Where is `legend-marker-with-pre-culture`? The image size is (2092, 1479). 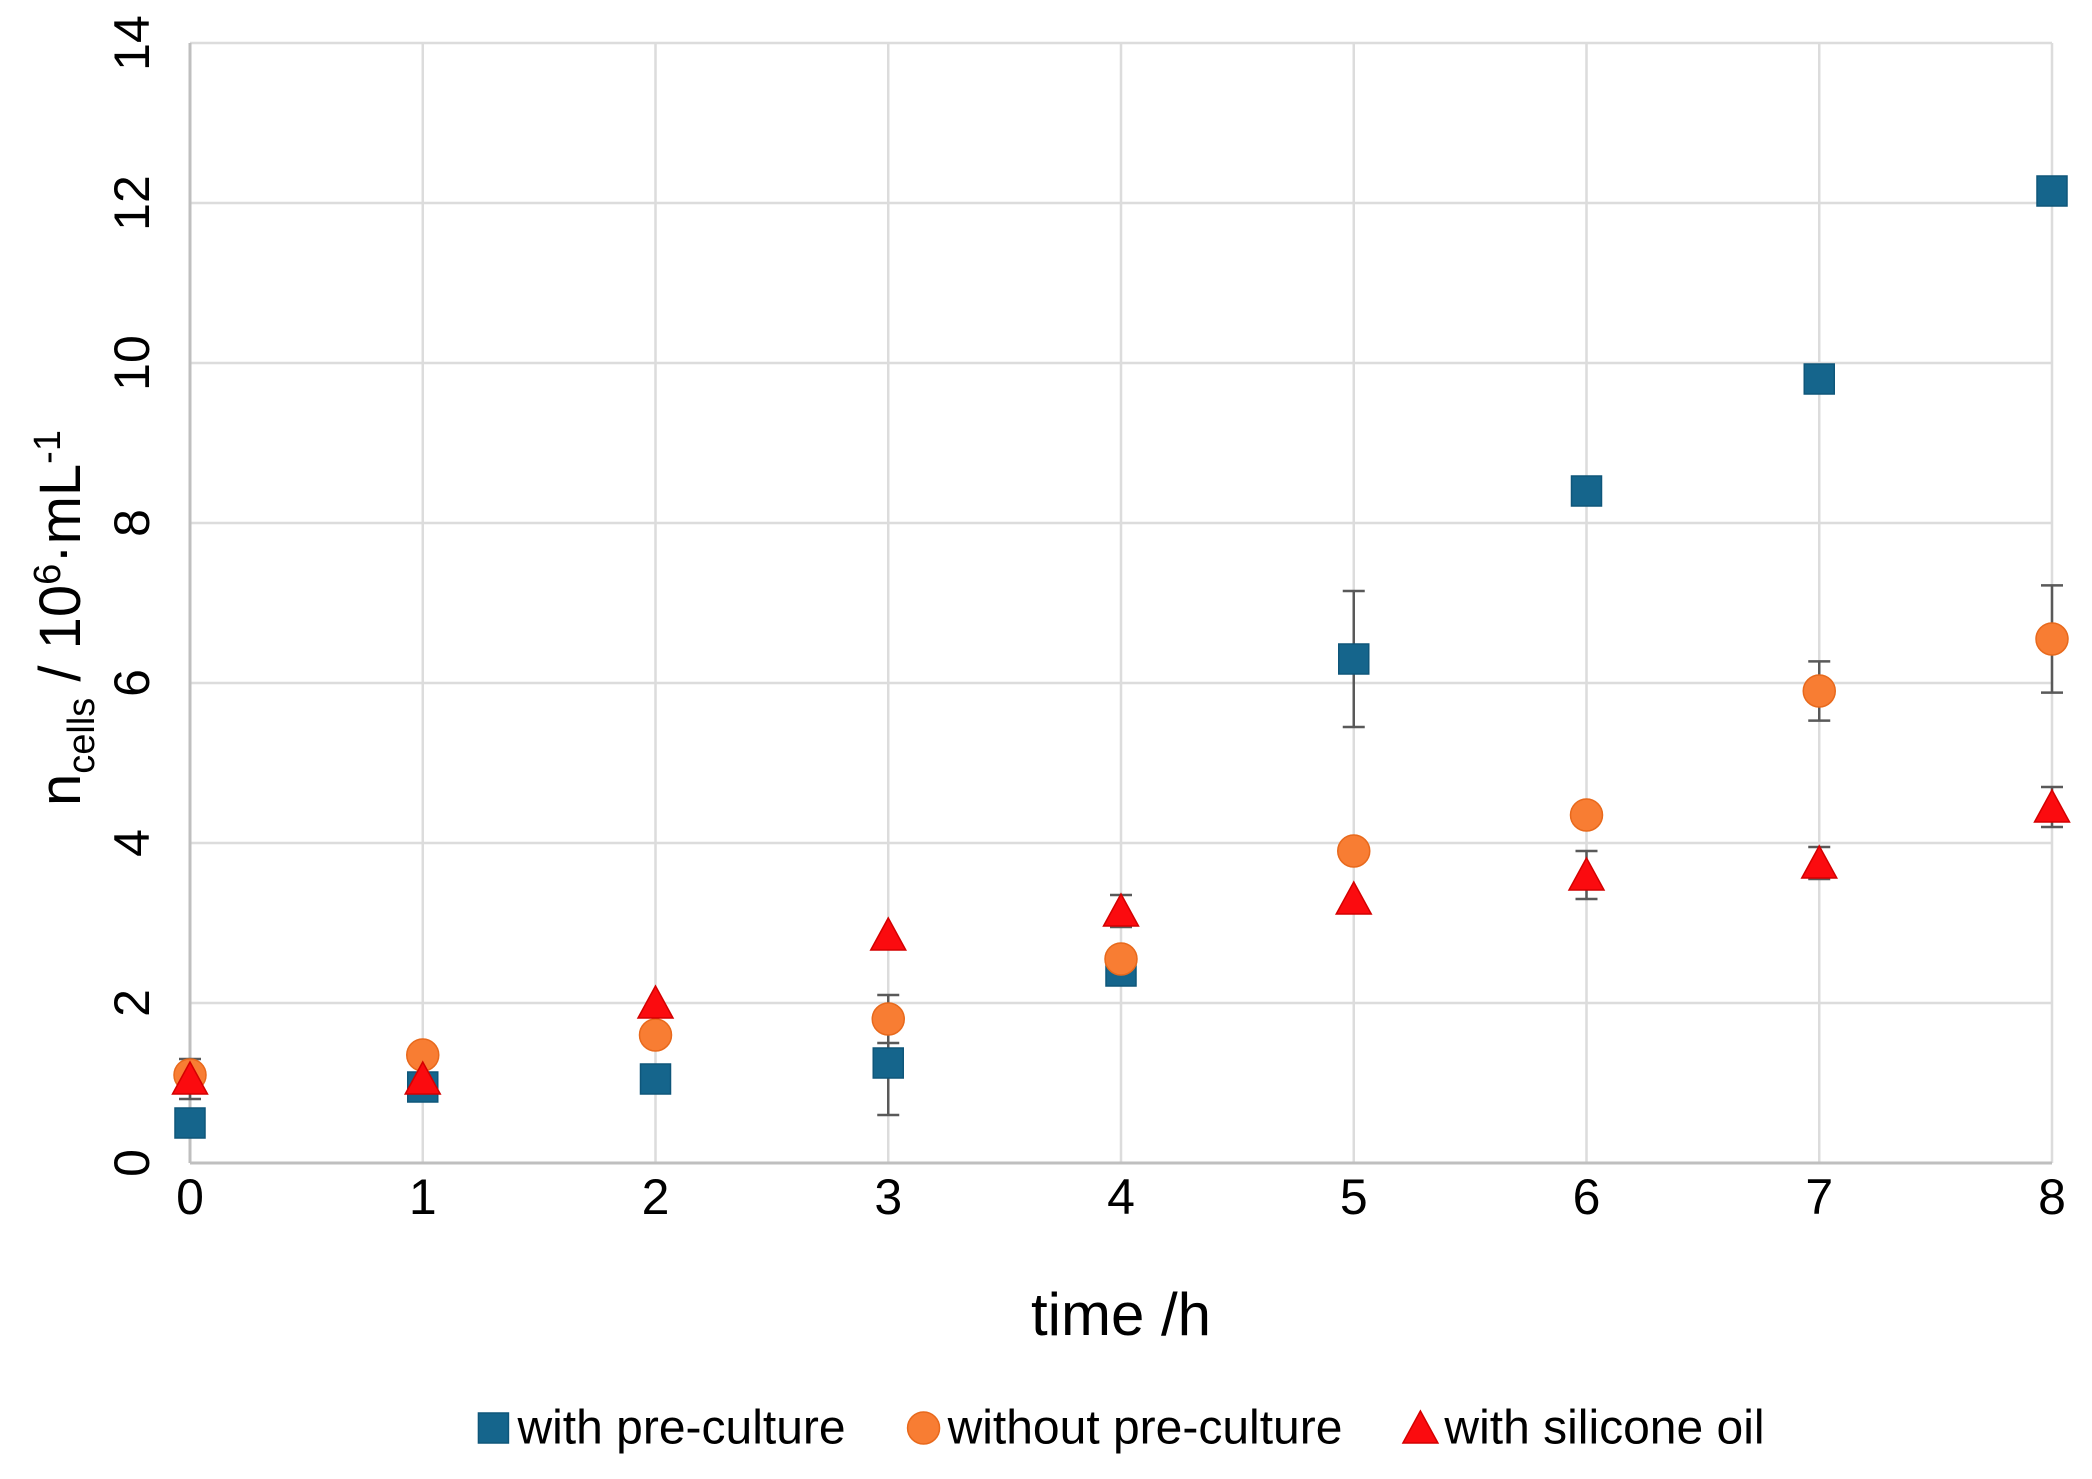 legend-marker-with-pre-culture is located at coordinates (493, 1428).